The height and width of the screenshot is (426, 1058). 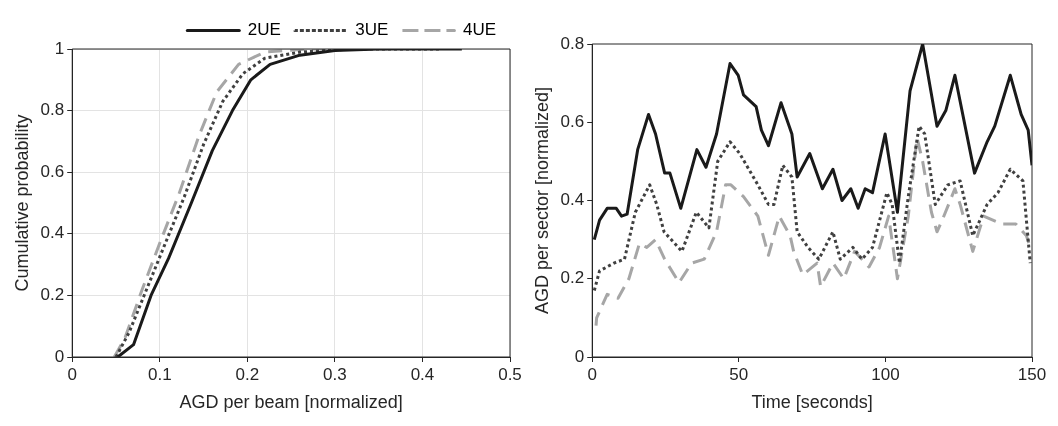 I want to click on y-axis-title: AGD per sector [normalized], so click(x=541, y=200).